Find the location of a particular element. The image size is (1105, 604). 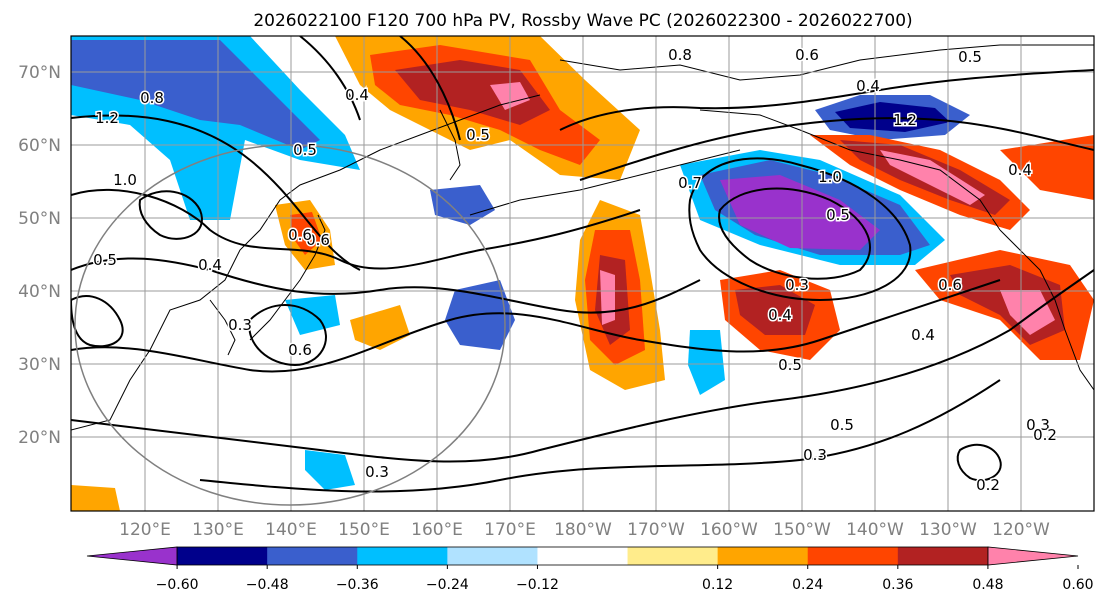

longitude-label: 150°E is located at coordinates (364, 530).